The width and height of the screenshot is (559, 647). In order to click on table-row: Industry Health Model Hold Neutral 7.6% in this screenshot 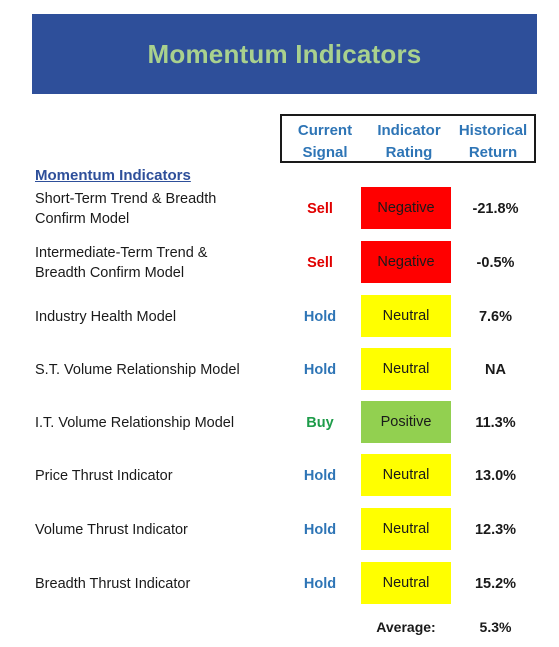, I will do `click(279, 317)`.